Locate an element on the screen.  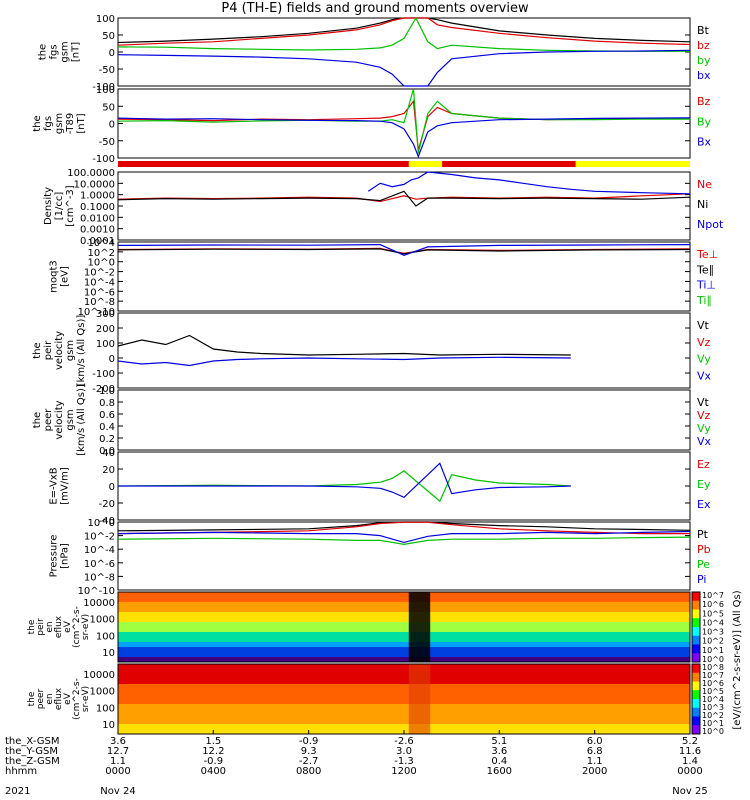
legend-entry: Bx is located at coordinates (704, 142).